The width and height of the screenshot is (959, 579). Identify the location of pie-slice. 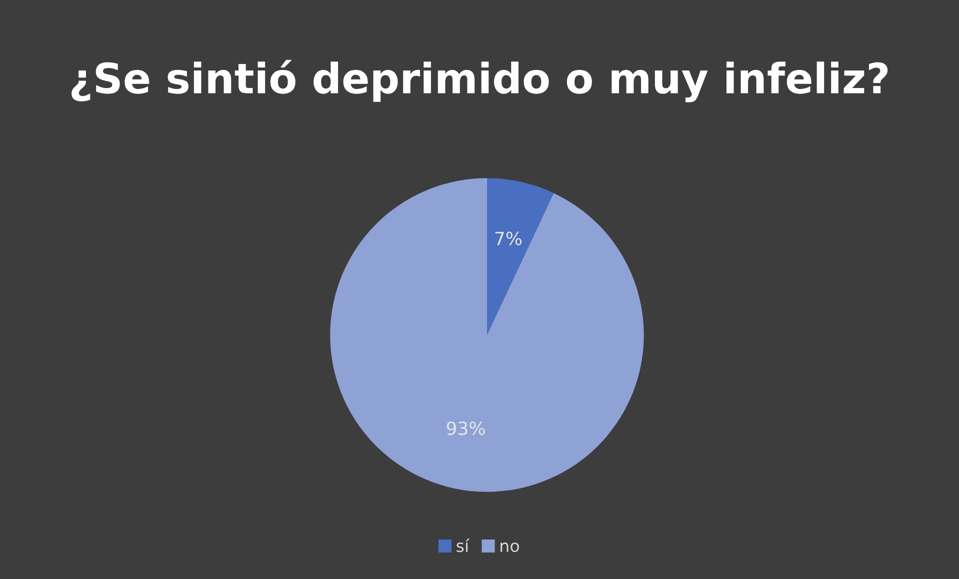
(520, 256).